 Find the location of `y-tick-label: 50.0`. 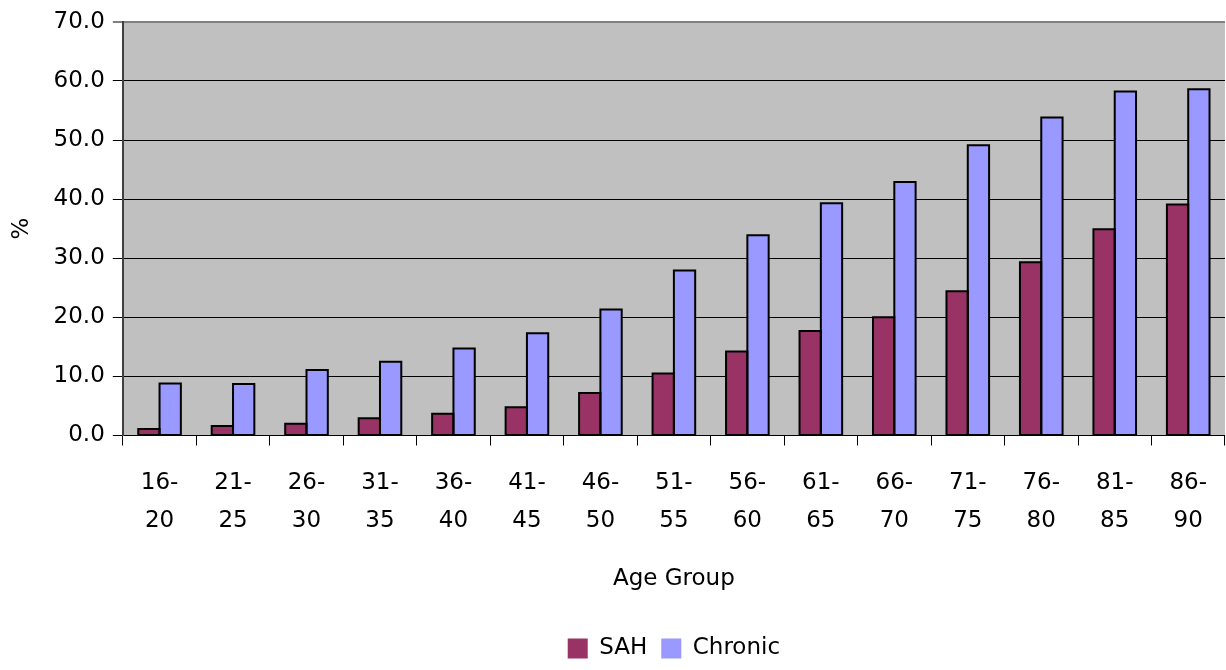

y-tick-label: 50.0 is located at coordinates (79, 137).